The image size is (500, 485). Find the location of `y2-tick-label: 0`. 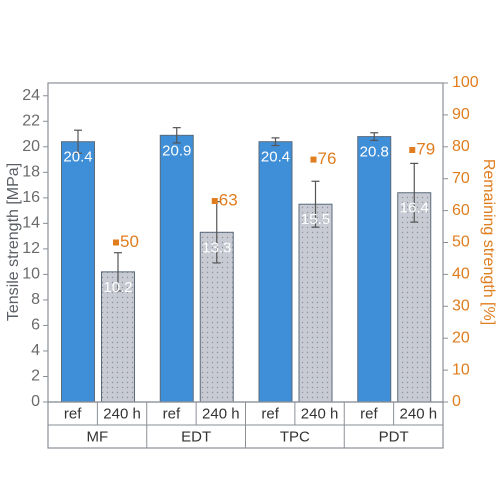

y2-tick-label: 0 is located at coordinates (456, 401).